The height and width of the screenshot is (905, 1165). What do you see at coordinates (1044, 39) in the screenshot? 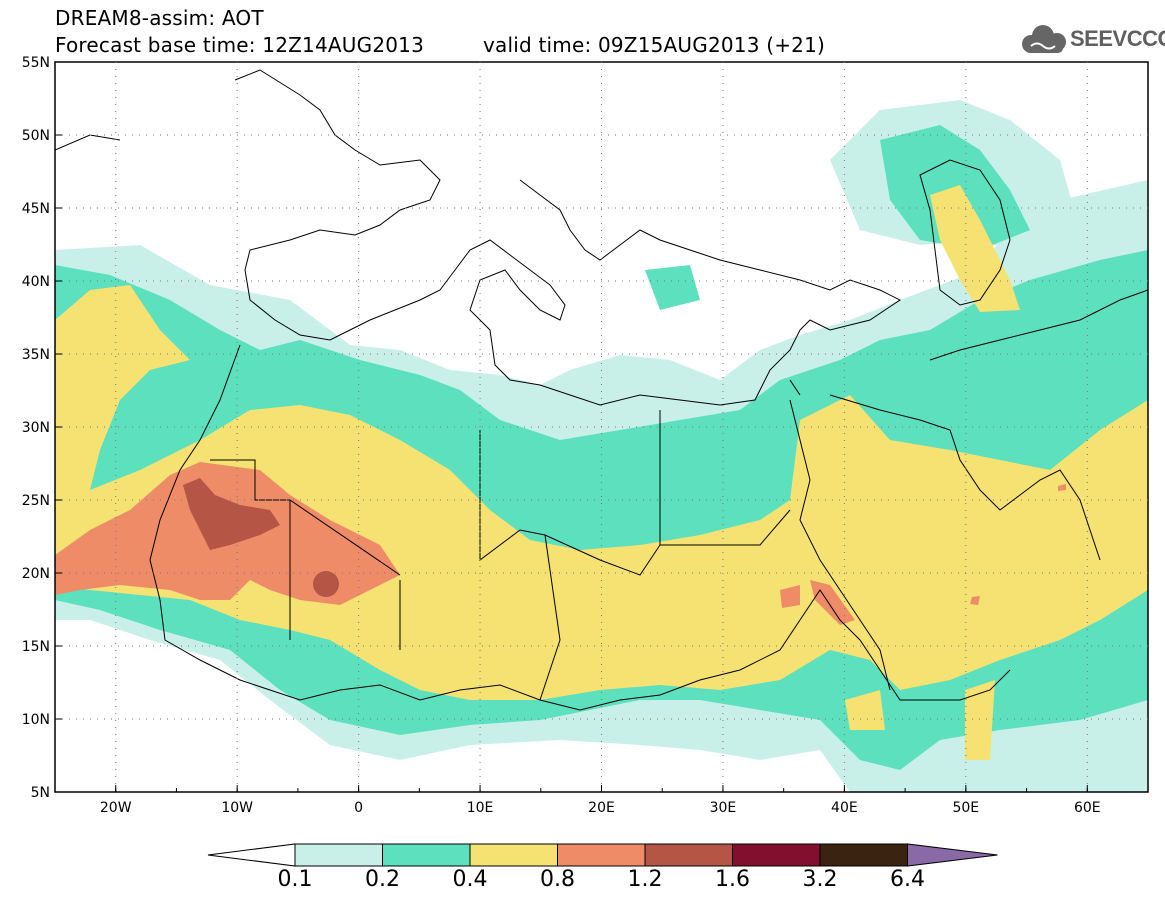
I see `cloud-icon` at bounding box center [1044, 39].